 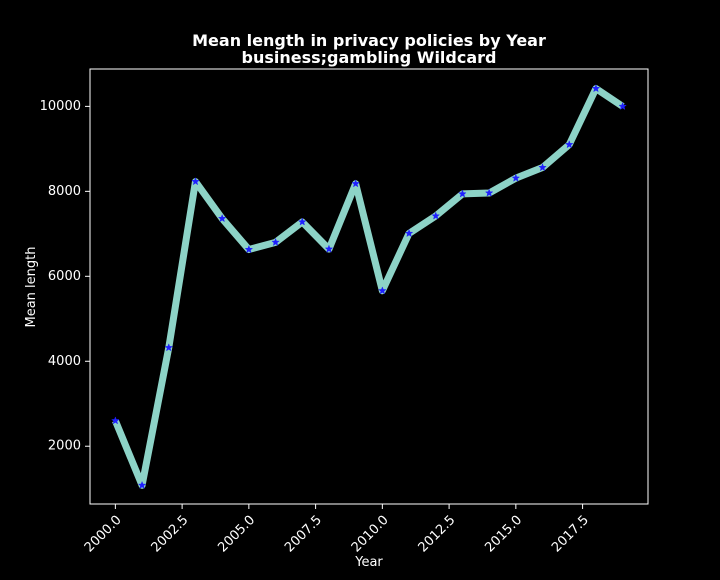 I want to click on y-tick-label: 8000, so click(x=64, y=191).